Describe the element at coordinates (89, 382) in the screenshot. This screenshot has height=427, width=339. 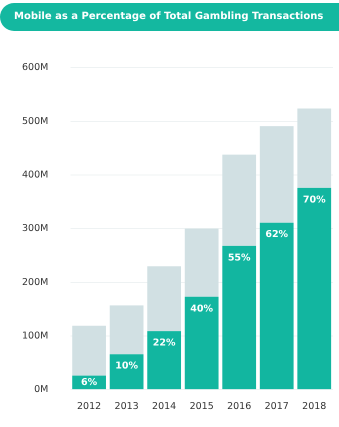
I see `annotation: 6%` at that location.